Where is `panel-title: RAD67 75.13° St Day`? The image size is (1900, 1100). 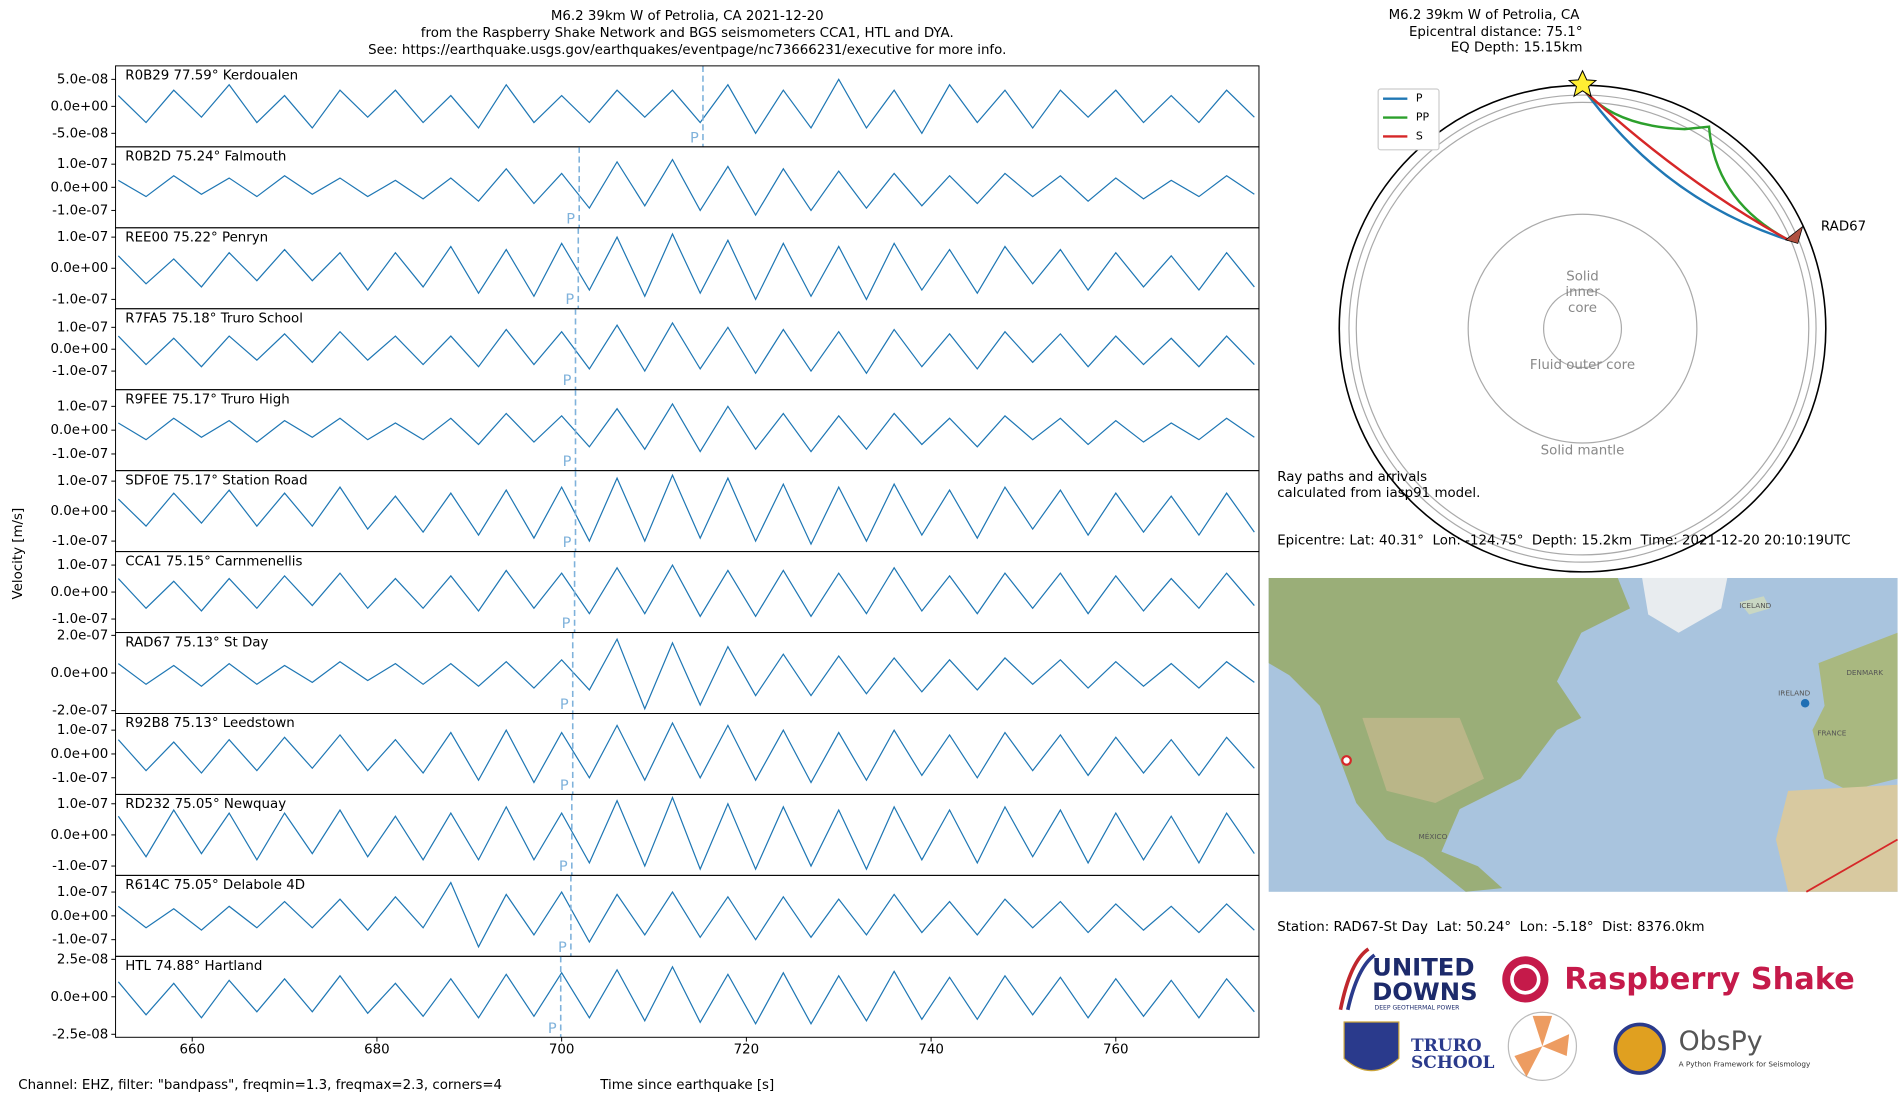 panel-title: RAD67 75.13° St Day is located at coordinates (196, 642).